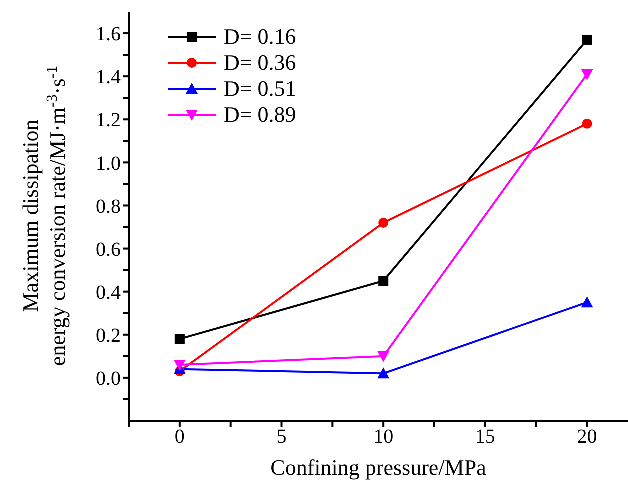  What do you see at coordinates (108, 335) in the screenshot?
I see `y-tick-label: 0.2` at bounding box center [108, 335].